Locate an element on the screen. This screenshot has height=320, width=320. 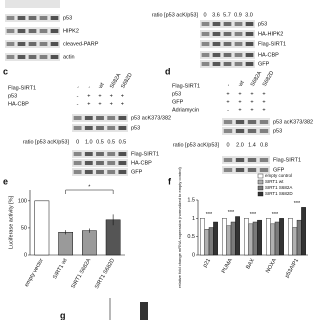
legend-label: SIRT1 wt is located at coordinates (274, 181).